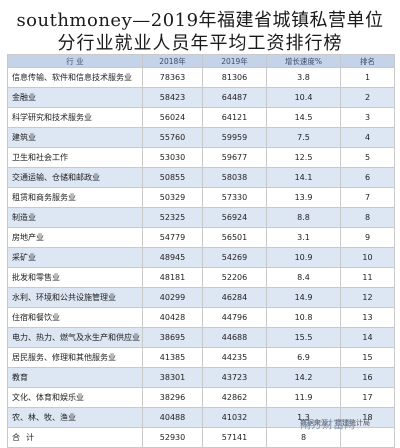  What do you see at coordinates (172, 357) in the screenshot?
I see `wage-2018-cell: 41385` at bounding box center [172, 357].